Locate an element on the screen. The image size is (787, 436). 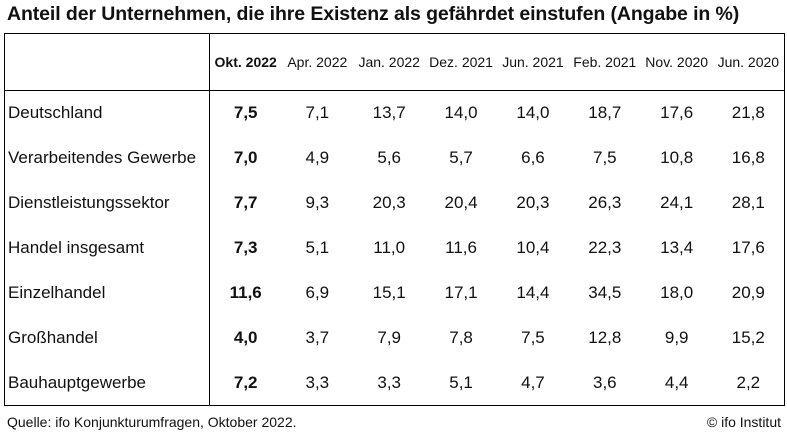
table-cell: 4,0 is located at coordinates (245, 338).